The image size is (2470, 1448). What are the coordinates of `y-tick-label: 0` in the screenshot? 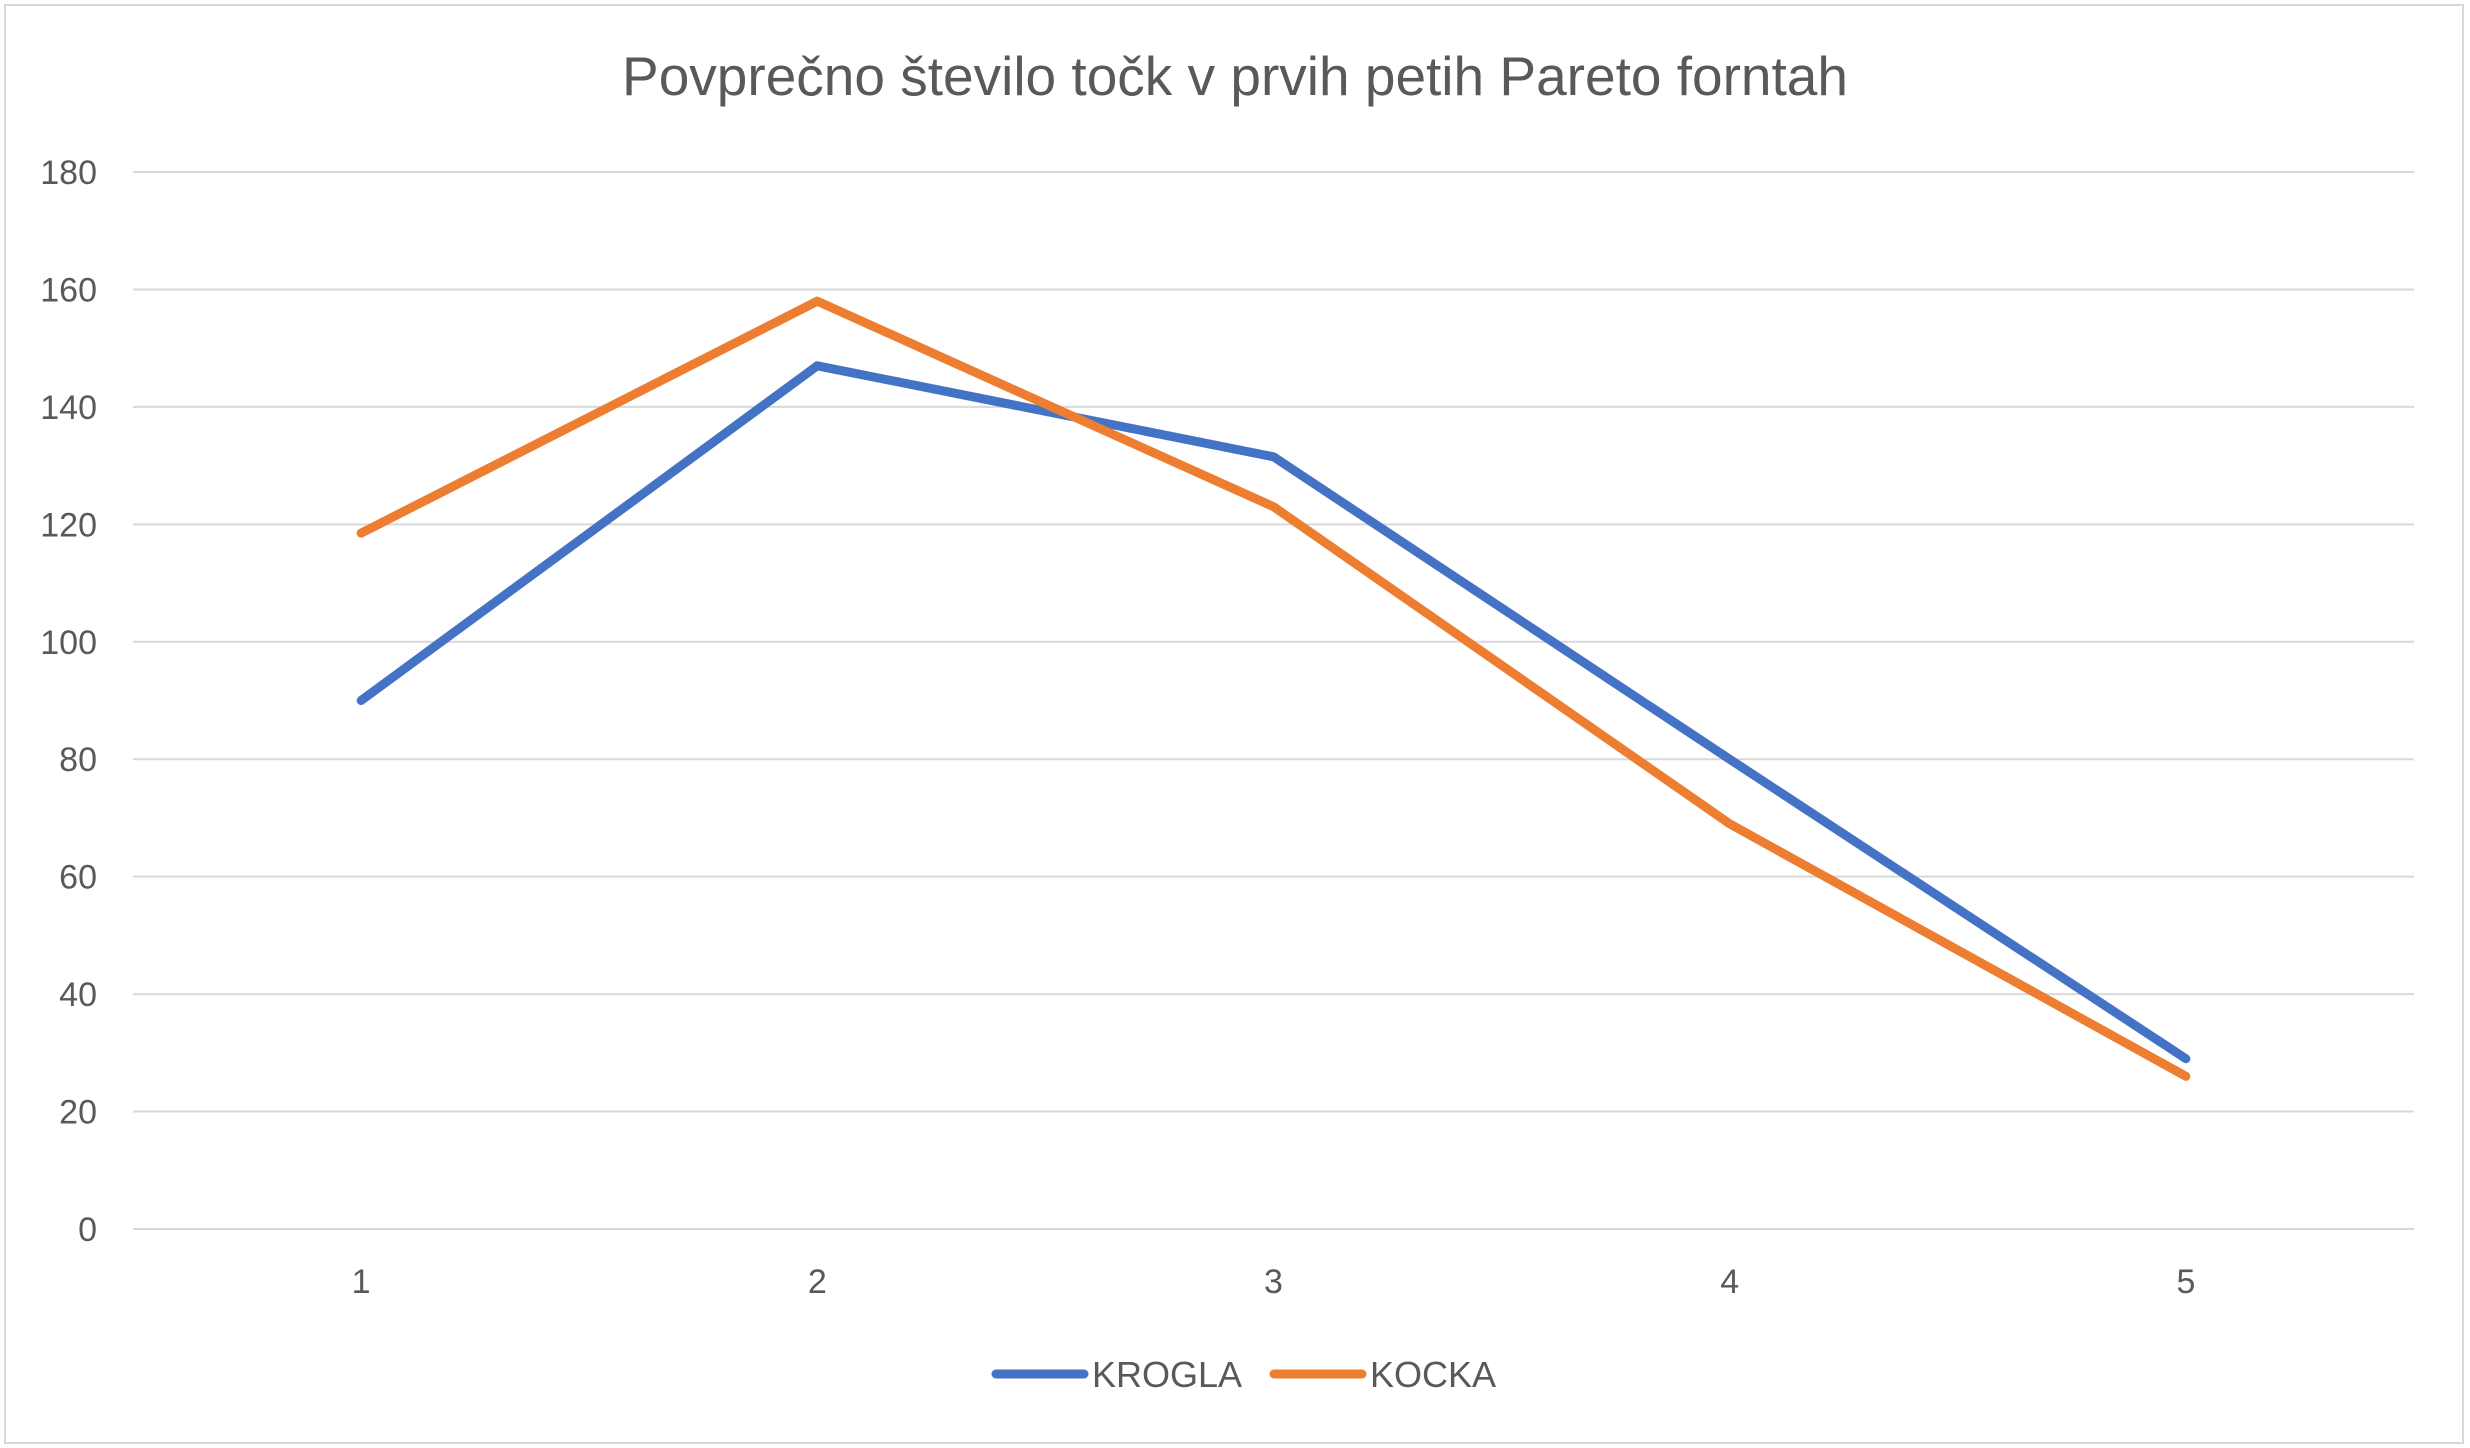 It's located at (87, 1230).